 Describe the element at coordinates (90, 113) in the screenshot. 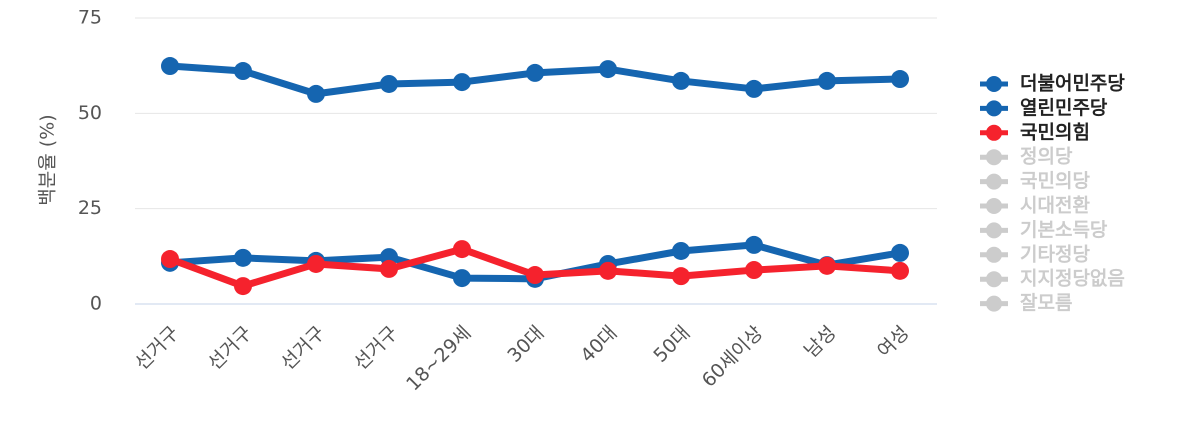

I see `y-tick-label: 50` at that location.